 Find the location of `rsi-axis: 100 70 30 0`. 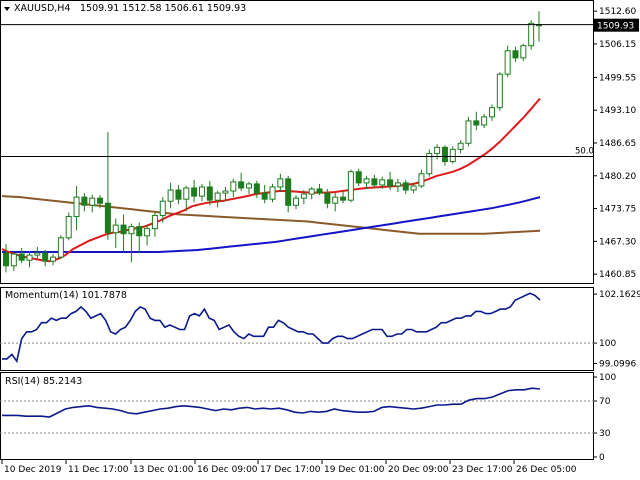

rsi-axis: 100 70 30 0 is located at coordinates (605, 418).